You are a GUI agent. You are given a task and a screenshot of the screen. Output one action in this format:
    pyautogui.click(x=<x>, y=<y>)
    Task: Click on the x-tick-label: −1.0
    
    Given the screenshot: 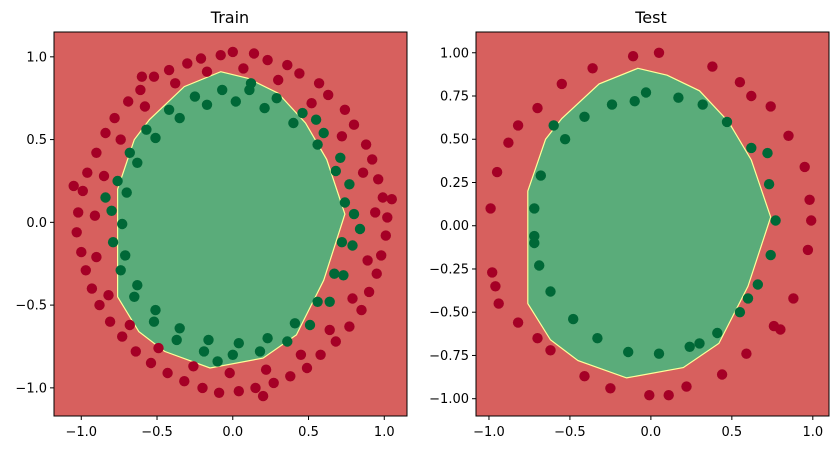 What is the action you would take?
    pyautogui.click(x=489, y=432)
    